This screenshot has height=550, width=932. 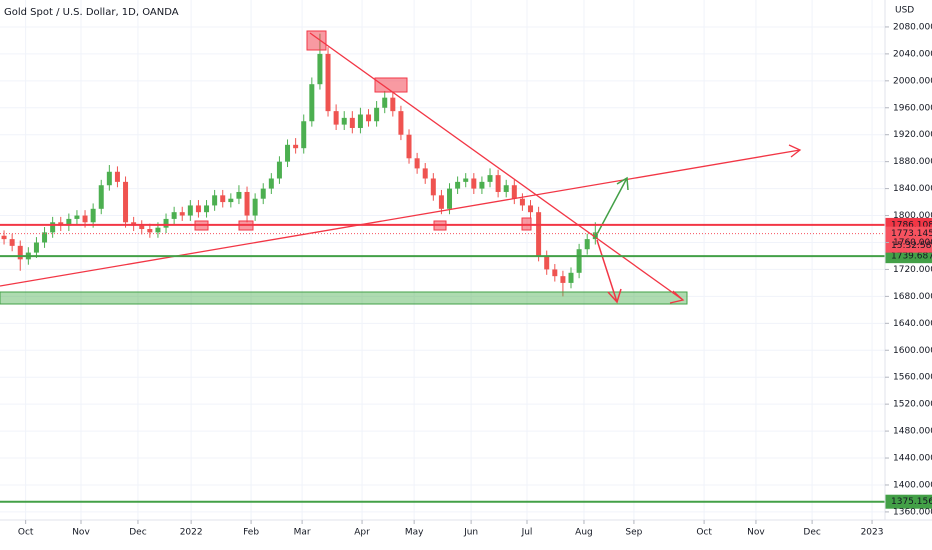 I want to click on x-tick-label: Jul, so click(x=527, y=533).